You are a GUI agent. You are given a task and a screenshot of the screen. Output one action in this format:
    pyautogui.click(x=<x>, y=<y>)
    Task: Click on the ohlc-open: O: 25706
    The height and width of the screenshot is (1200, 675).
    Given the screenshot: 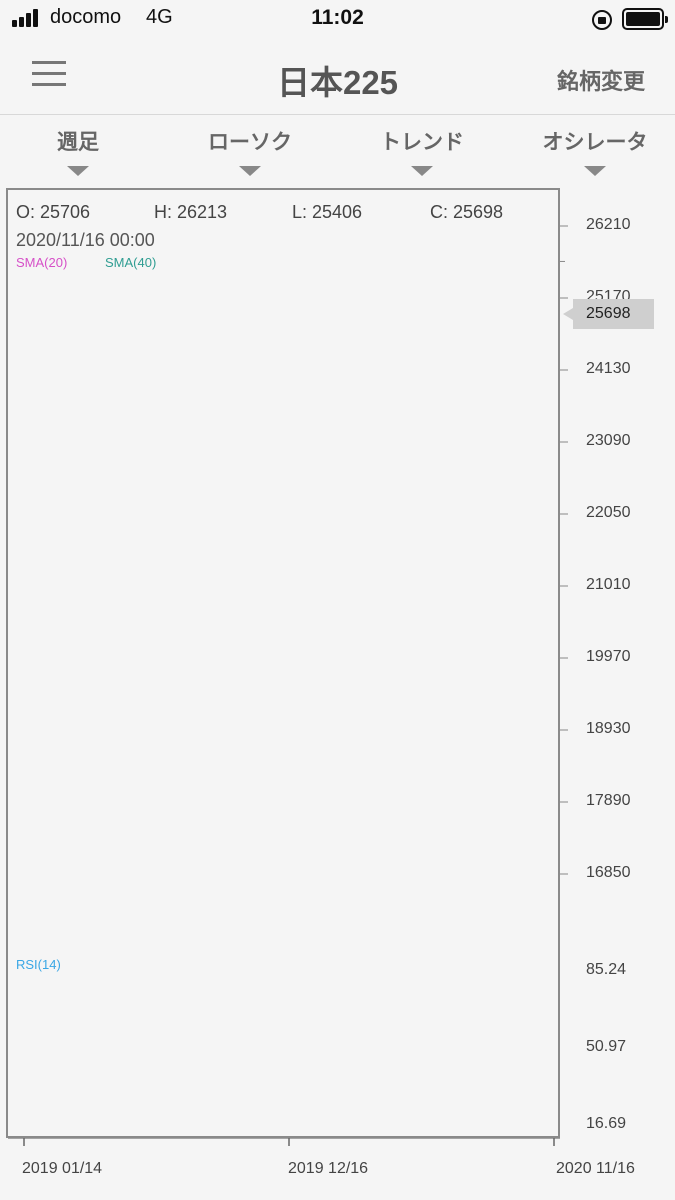 What is the action you would take?
    pyautogui.click(x=53, y=212)
    